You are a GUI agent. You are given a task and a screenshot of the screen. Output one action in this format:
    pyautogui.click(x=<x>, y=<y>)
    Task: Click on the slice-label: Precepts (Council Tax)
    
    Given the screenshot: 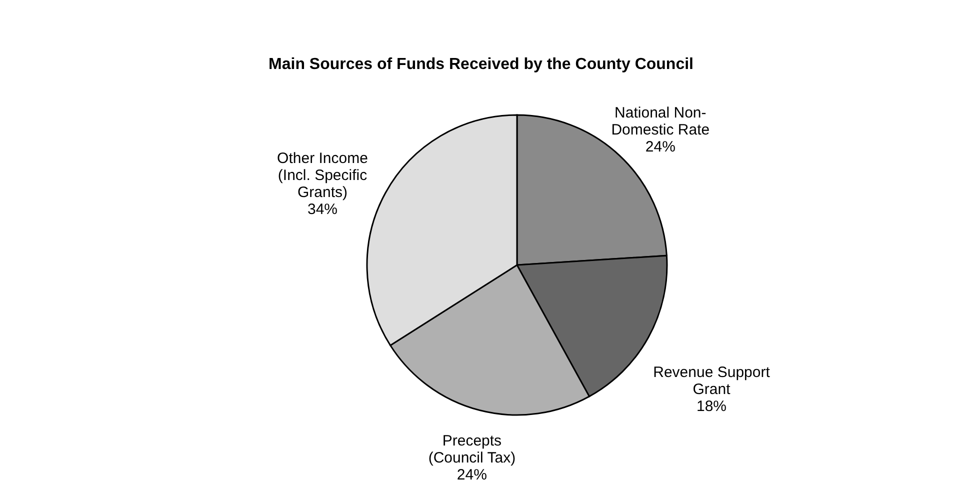 What is the action you would take?
    pyautogui.click(x=472, y=449)
    